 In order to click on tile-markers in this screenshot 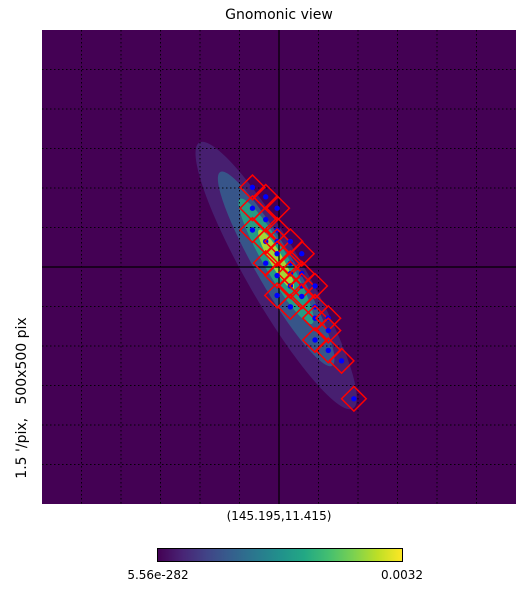, I will do `click(303, 293)`.